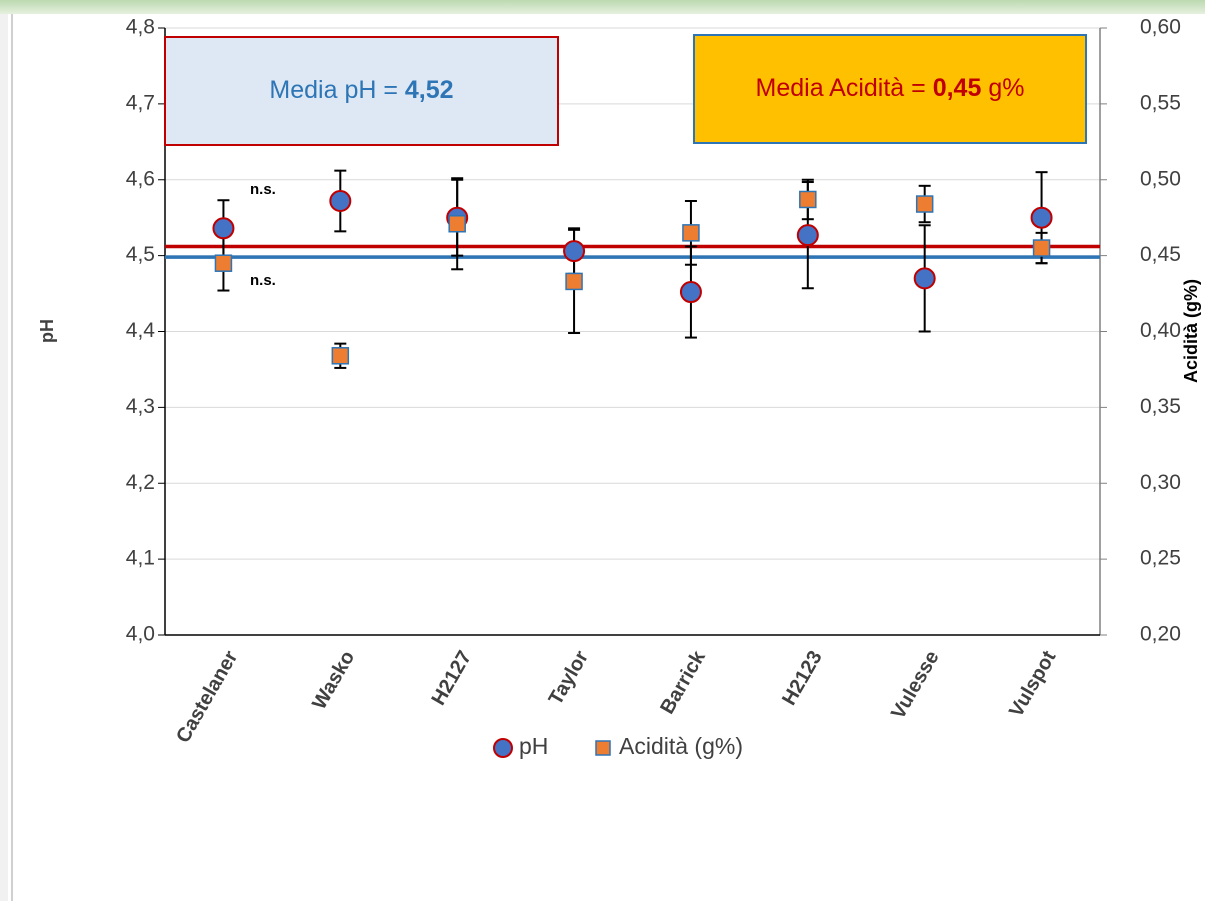 The height and width of the screenshot is (901, 1205). Describe the element at coordinates (683, 681) in the screenshot. I see `x-tick-label: Barrick` at that location.